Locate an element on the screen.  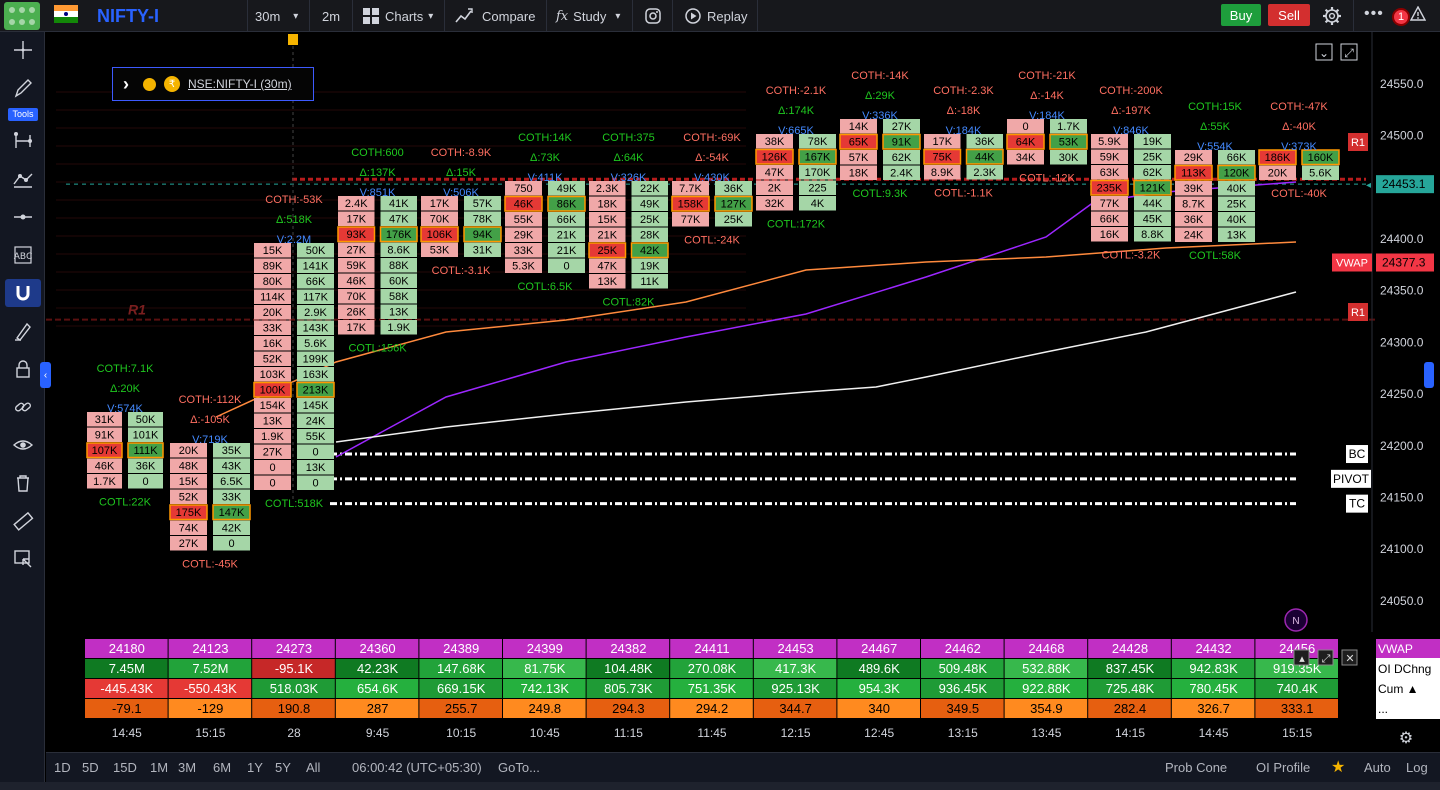
warning-icon is located at coordinates (1418, 16).